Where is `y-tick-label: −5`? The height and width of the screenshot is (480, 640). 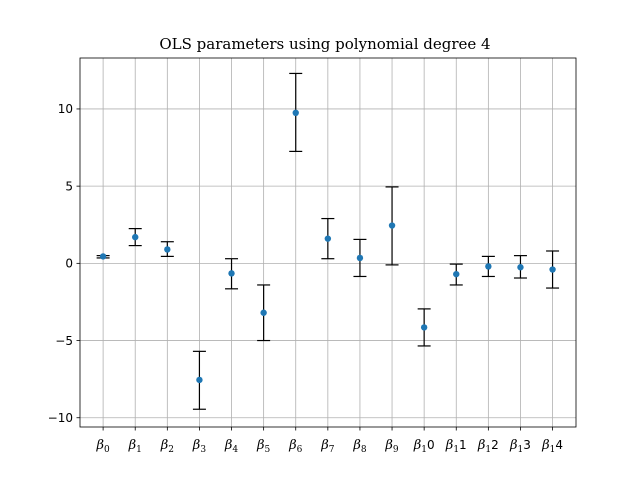 y-tick-label: −5 is located at coordinates (64, 341).